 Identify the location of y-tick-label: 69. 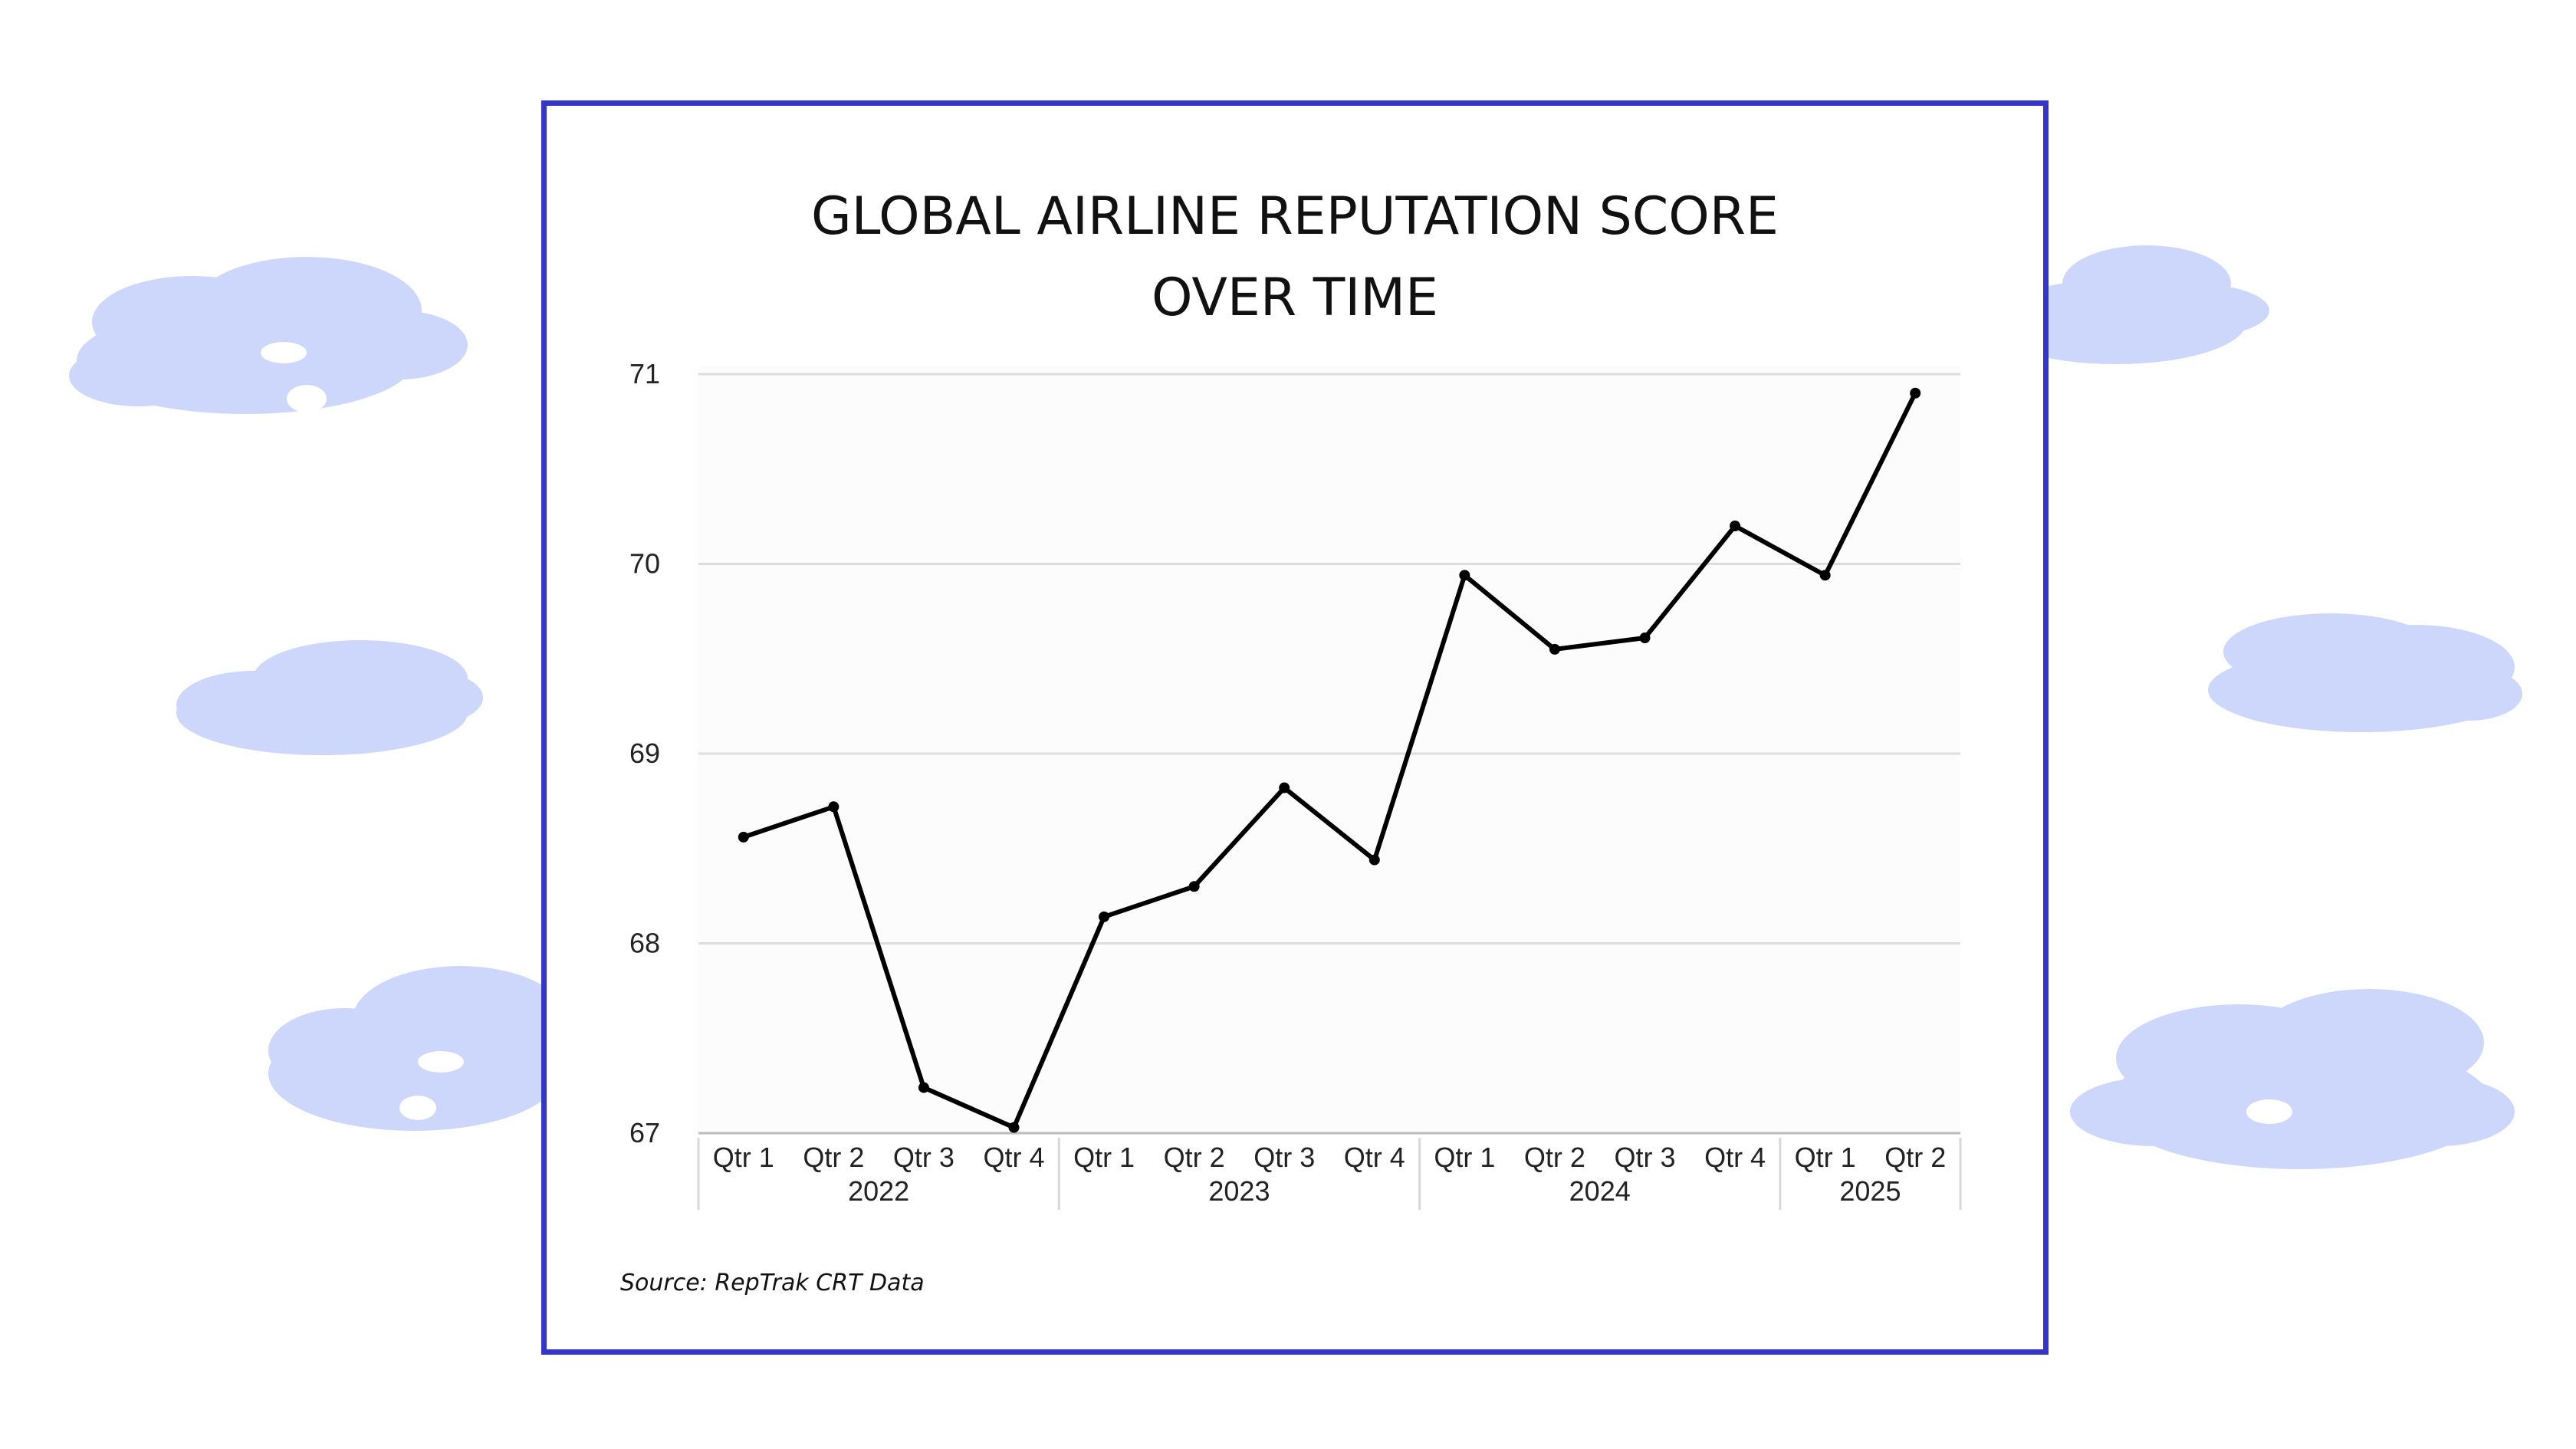
(645, 754).